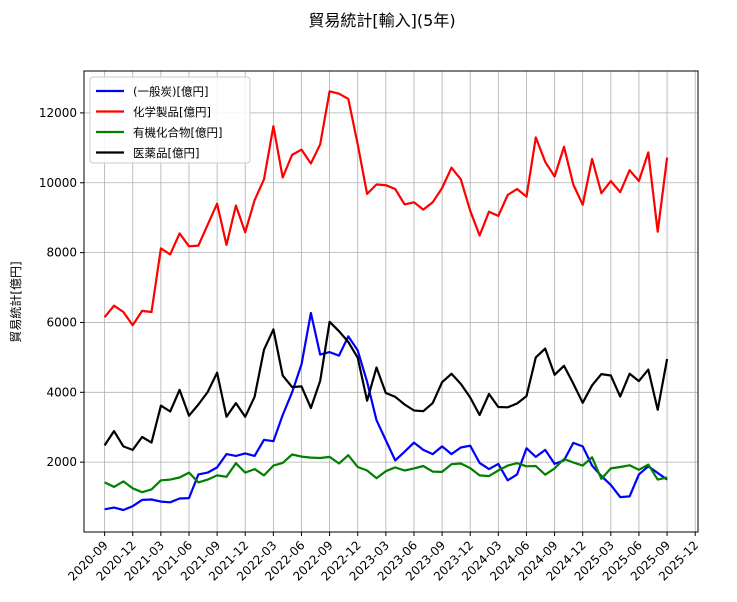  I want to click on legend-label: 医薬品[億円], so click(166, 153).